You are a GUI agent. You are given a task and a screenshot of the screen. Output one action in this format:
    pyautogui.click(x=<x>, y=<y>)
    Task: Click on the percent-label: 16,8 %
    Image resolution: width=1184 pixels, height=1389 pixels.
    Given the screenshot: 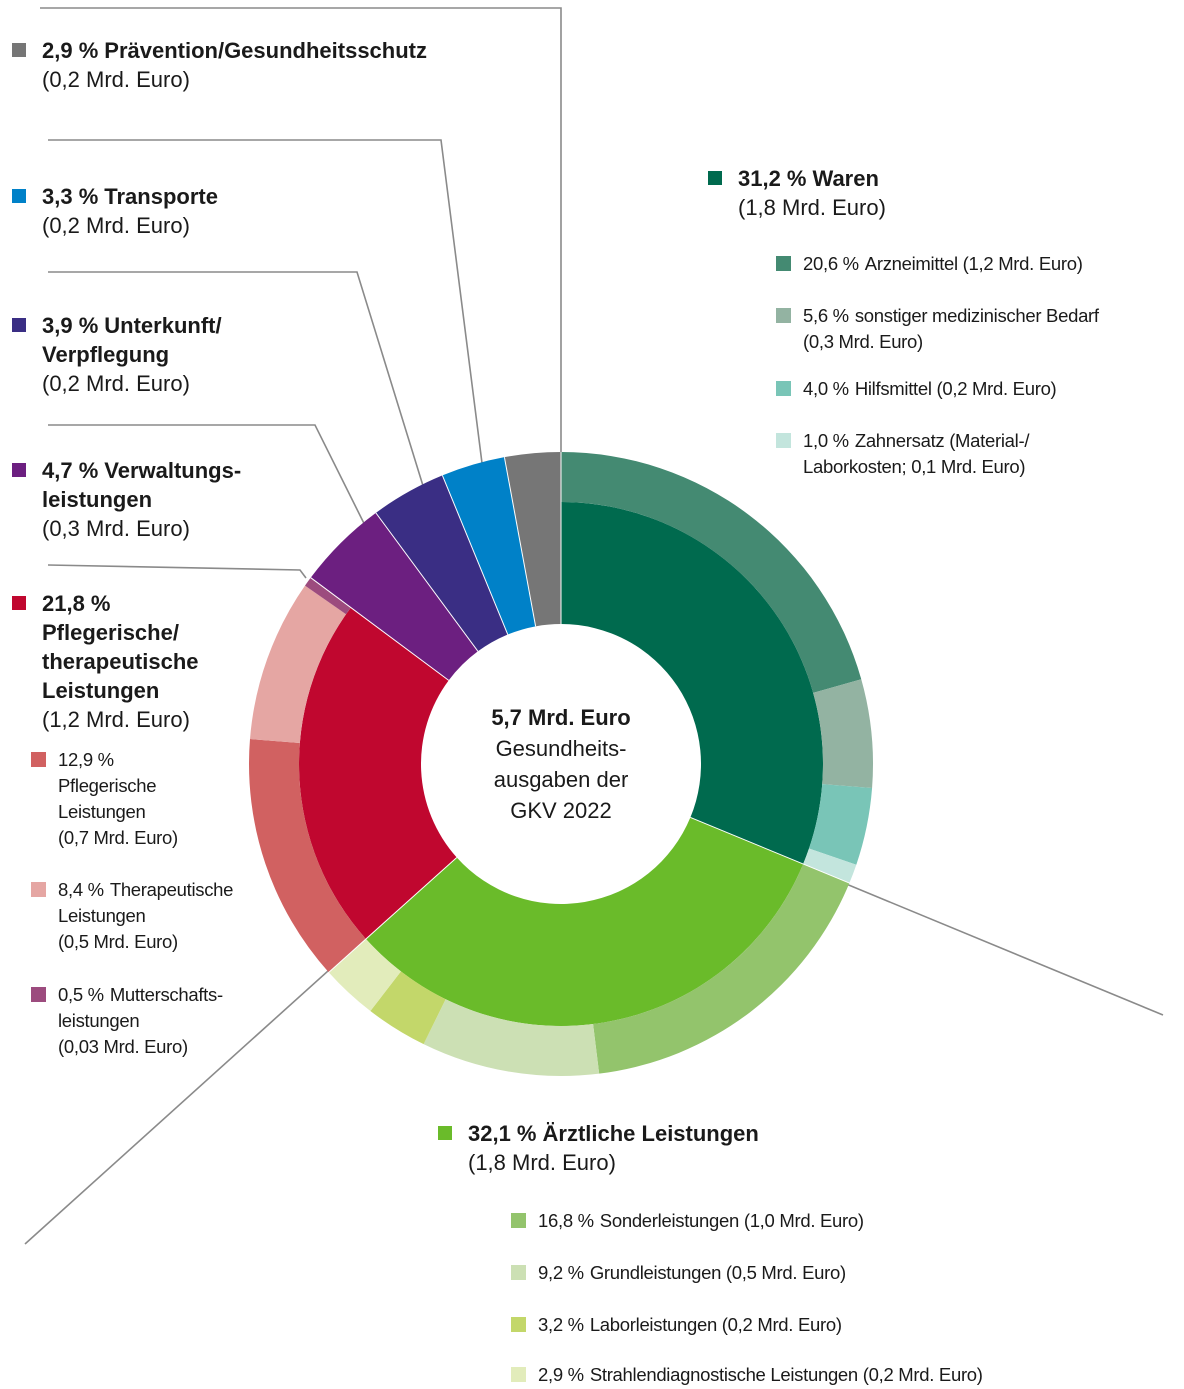 What is the action you would take?
    pyautogui.click(x=566, y=1220)
    